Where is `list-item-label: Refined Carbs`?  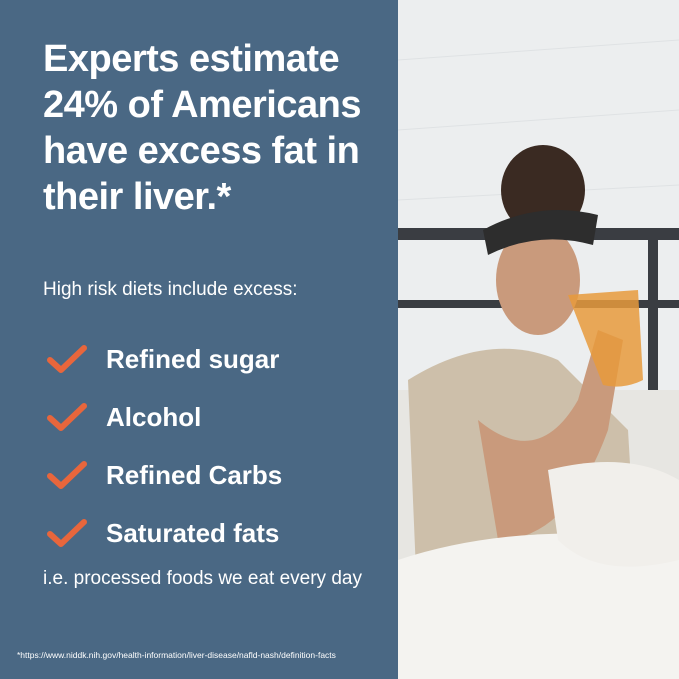 list-item-label: Refined Carbs is located at coordinates (194, 474).